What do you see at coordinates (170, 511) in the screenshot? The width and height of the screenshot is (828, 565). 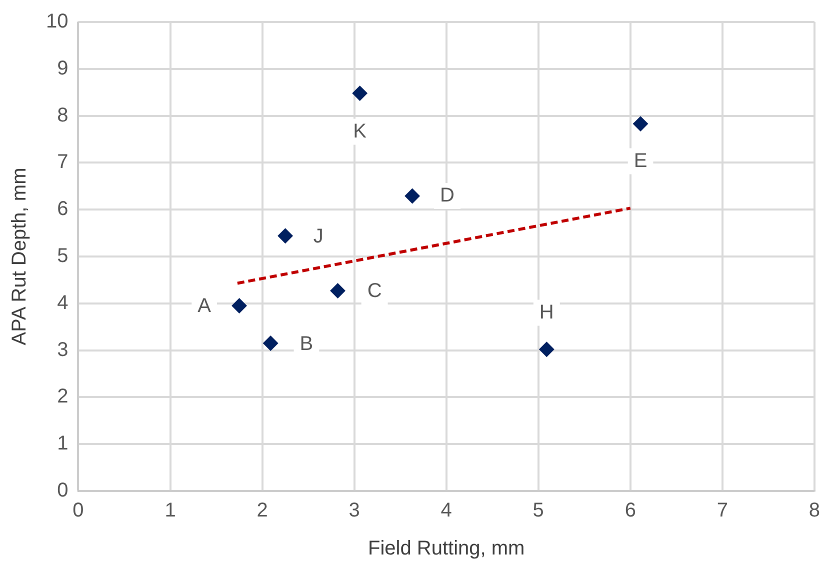 I see `x-tick-label: 1` at bounding box center [170, 511].